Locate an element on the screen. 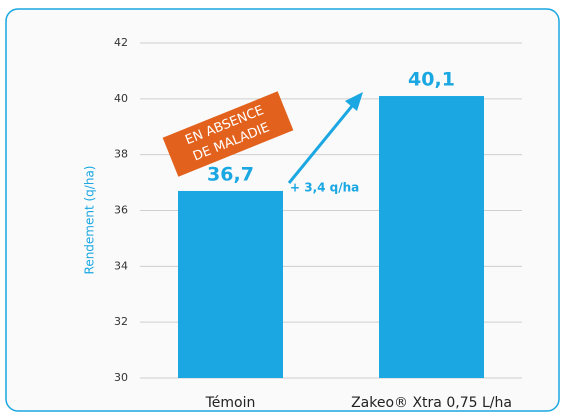 The image size is (566, 419). y-axis-label: Rendement (q/ha) is located at coordinates (90, 220).